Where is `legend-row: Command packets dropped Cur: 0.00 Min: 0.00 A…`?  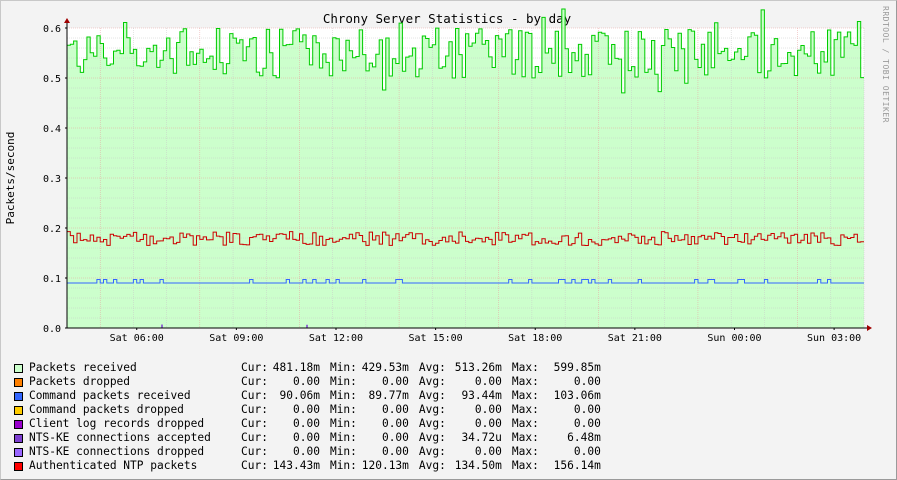 legend-row: Command packets dropped Cur: 0.00 Min: 0.00 A… is located at coordinates (307, 410).